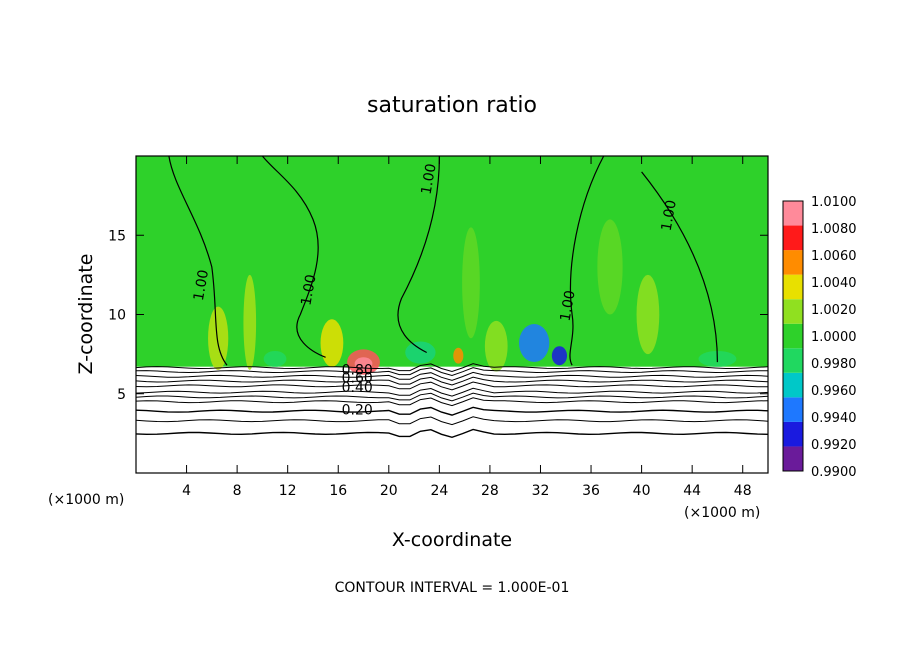 This screenshot has height=658, width=904. I want to click on colorbar-label-3: 0.9960, so click(834, 391).